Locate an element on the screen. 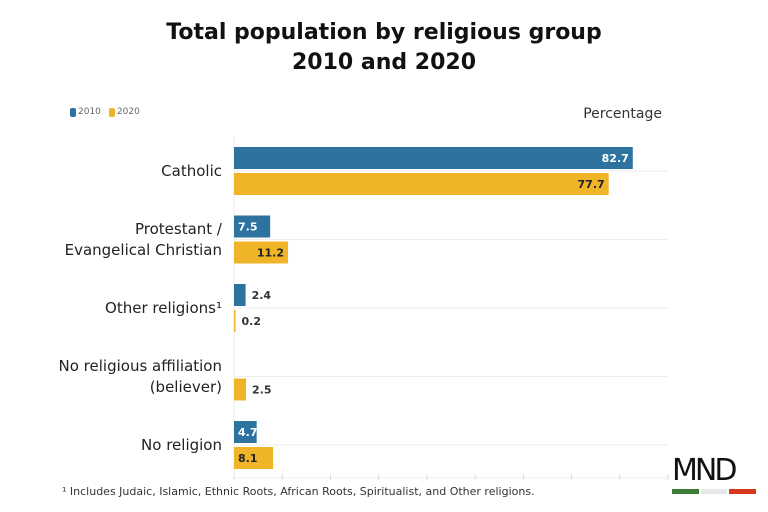  data-label: 4.7 is located at coordinates (248, 432).